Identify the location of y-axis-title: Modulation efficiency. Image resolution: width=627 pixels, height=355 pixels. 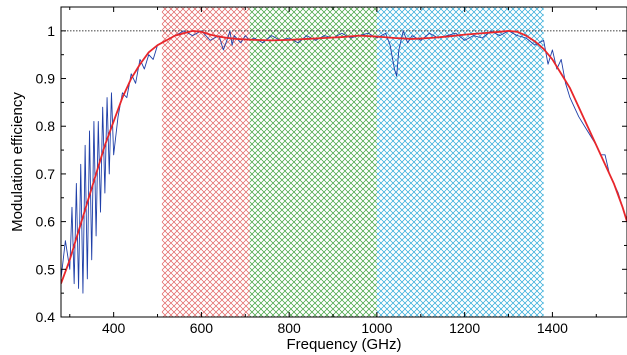
(17, 162).